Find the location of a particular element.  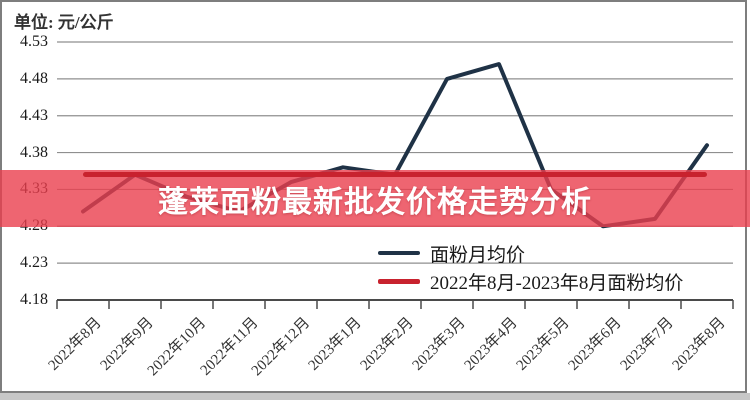

y-tick-label: 4.38 is located at coordinates (34, 152).